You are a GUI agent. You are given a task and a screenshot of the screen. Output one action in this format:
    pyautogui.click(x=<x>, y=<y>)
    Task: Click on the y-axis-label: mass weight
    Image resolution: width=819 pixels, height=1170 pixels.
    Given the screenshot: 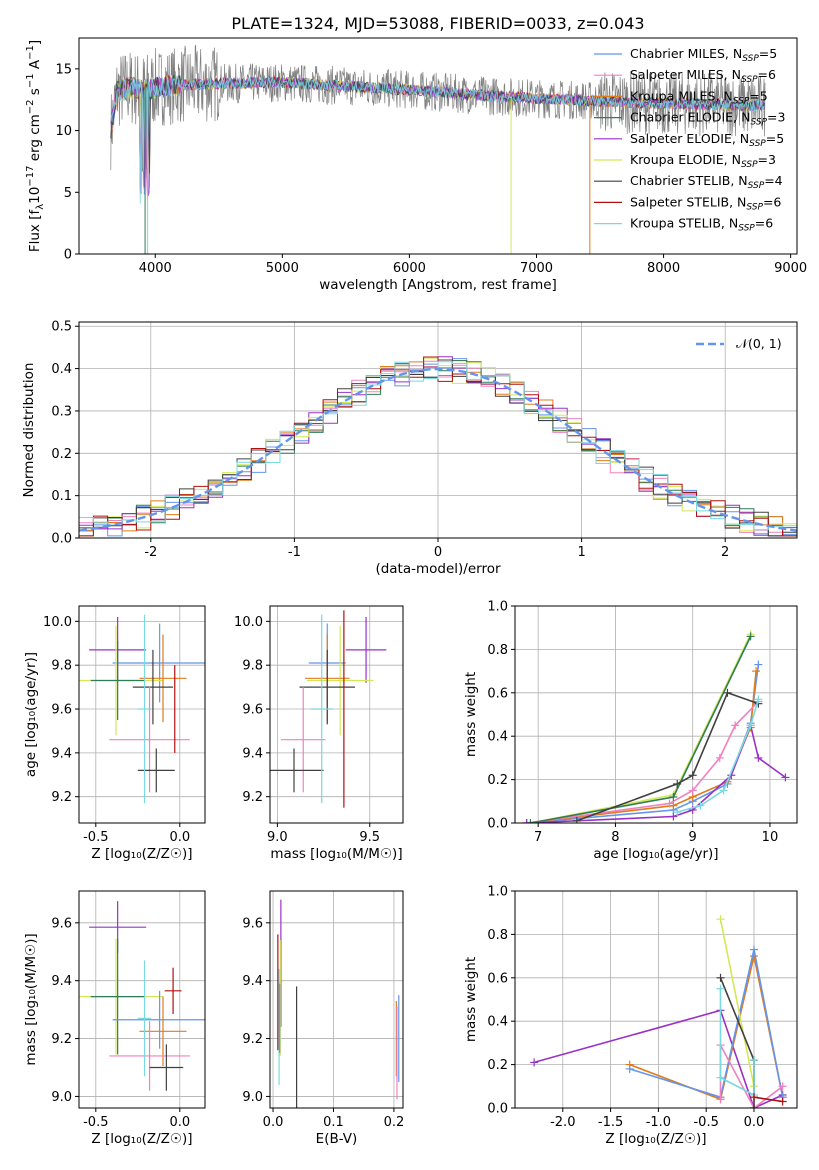 What is the action you would take?
    pyautogui.click(x=471, y=714)
    